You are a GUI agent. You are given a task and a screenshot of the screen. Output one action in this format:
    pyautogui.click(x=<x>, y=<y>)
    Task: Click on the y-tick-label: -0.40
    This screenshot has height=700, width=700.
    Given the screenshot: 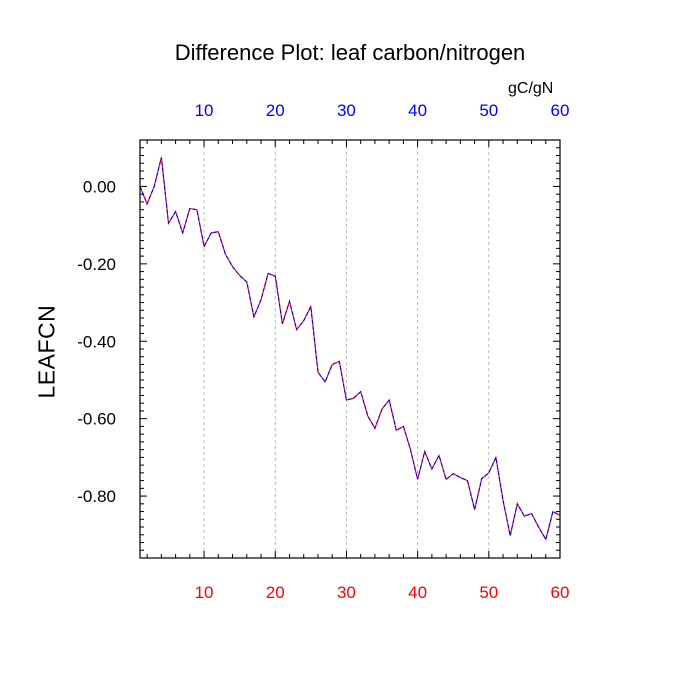 What is the action you would take?
    pyautogui.click(x=96, y=341)
    